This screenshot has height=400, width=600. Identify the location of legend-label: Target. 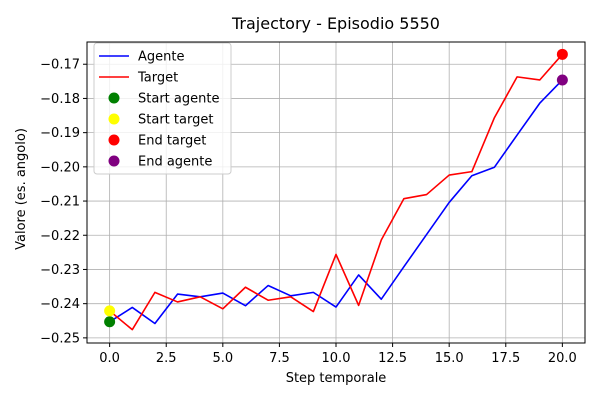
(157, 78).